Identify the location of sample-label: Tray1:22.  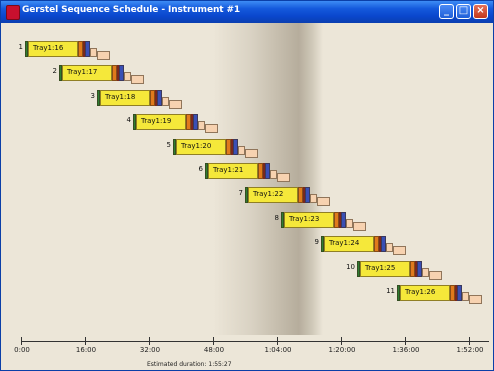
(268, 194).